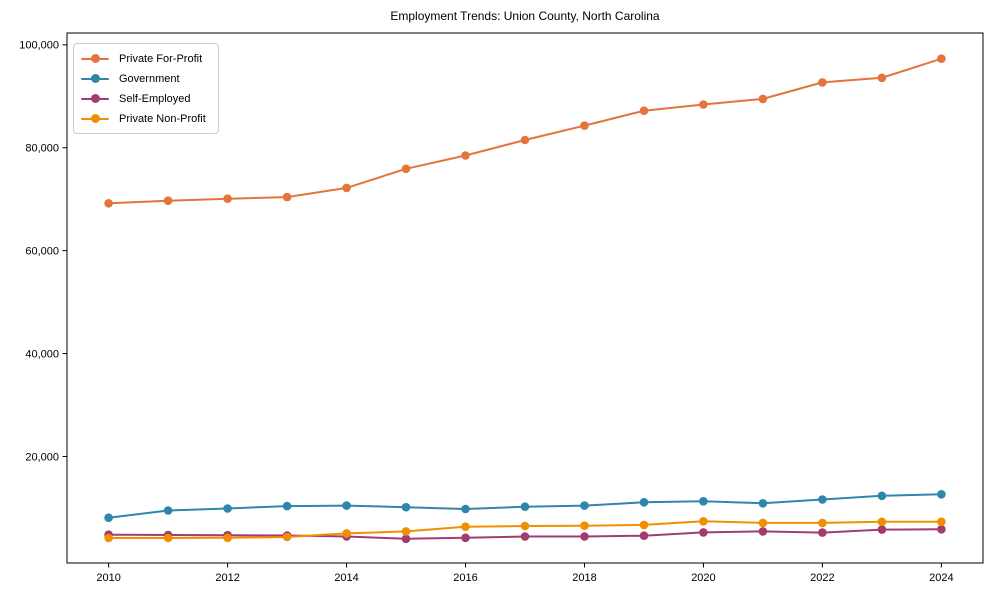  I want to click on x-axis: 2010 2012 2014 2016 2018 2020 2022 2024, so click(525, 573).